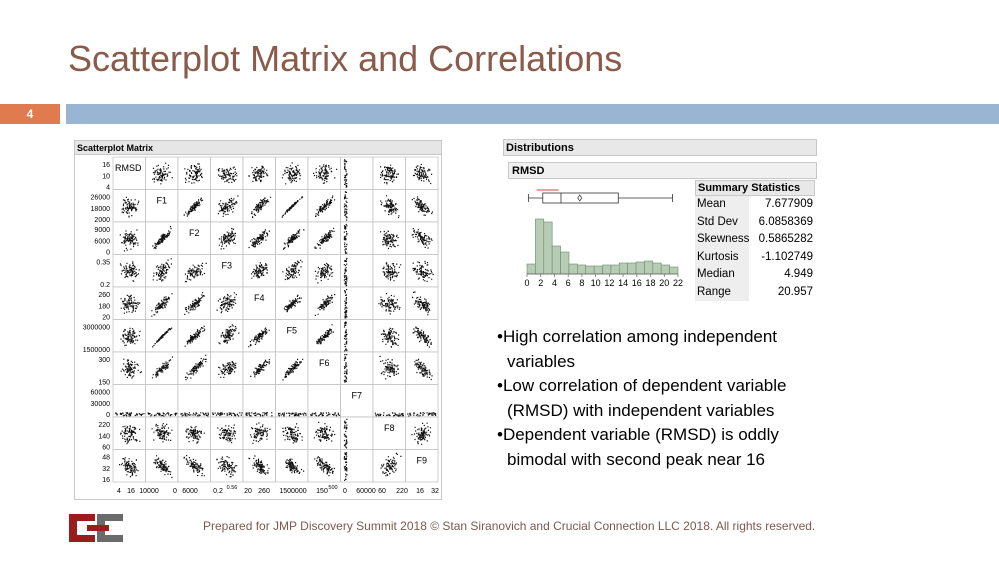 Image resolution: width=999 pixels, height=562 pixels. What do you see at coordinates (101, 198) in the screenshot?
I see `y-tick-label: 26000` at bounding box center [101, 198].